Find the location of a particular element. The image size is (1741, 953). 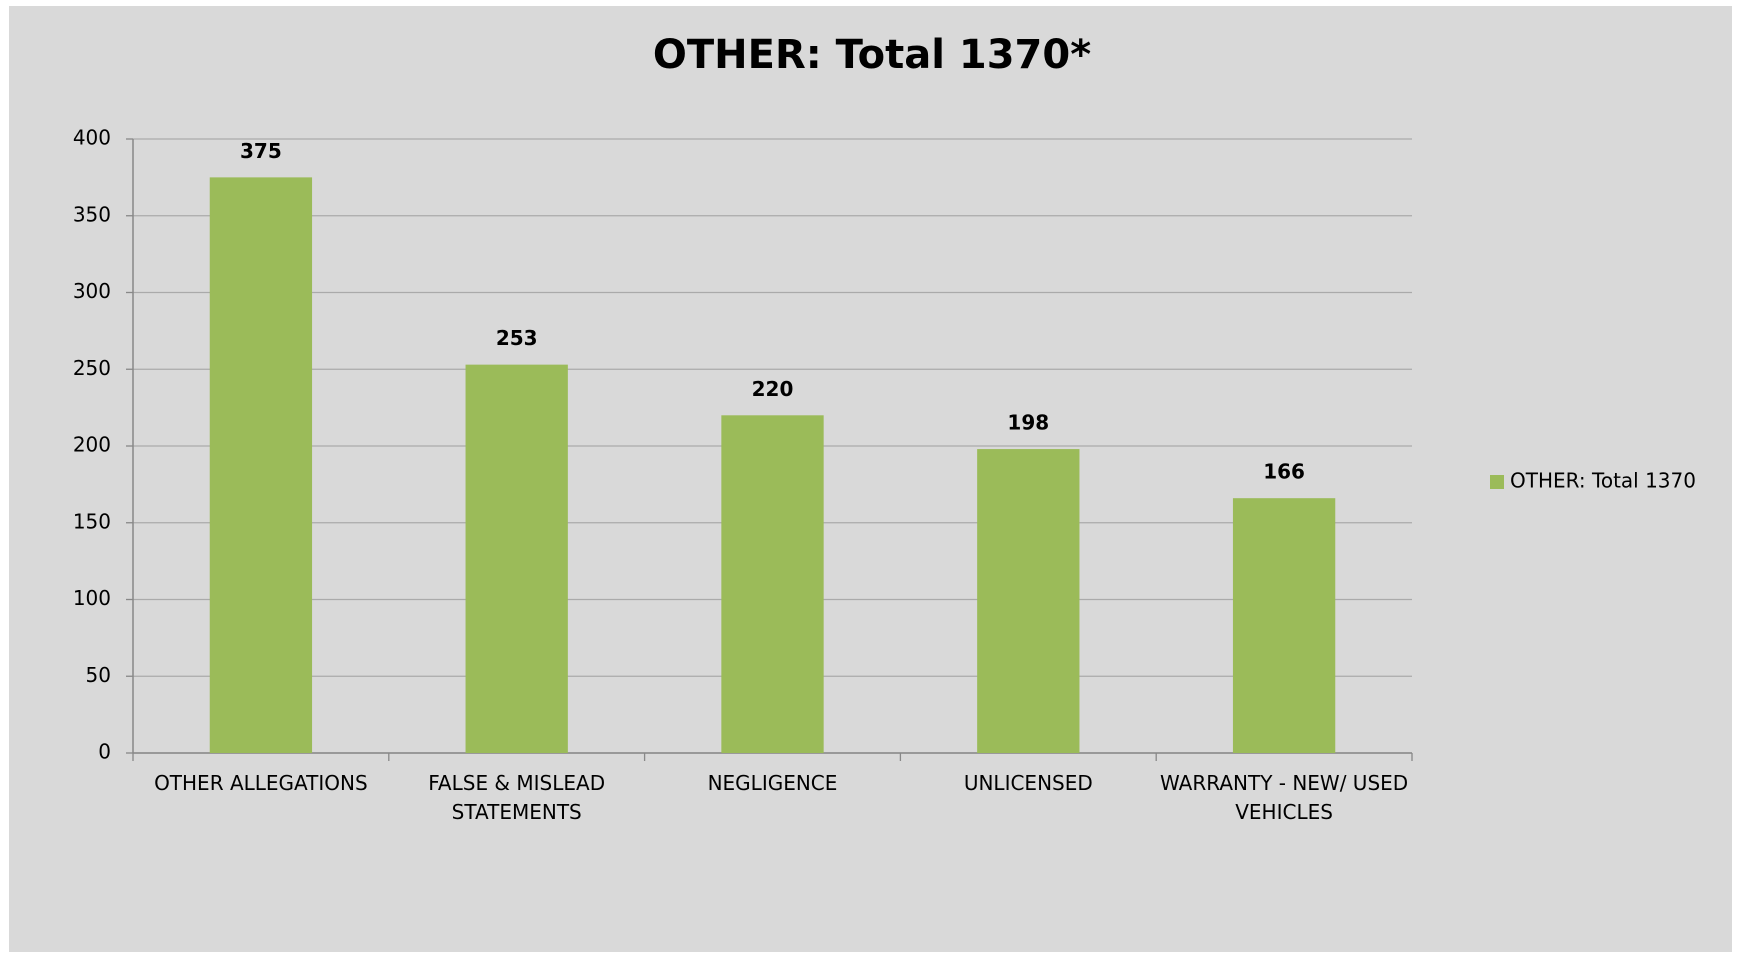

y-tick-label: 350 is located at coordinates (92, 214).